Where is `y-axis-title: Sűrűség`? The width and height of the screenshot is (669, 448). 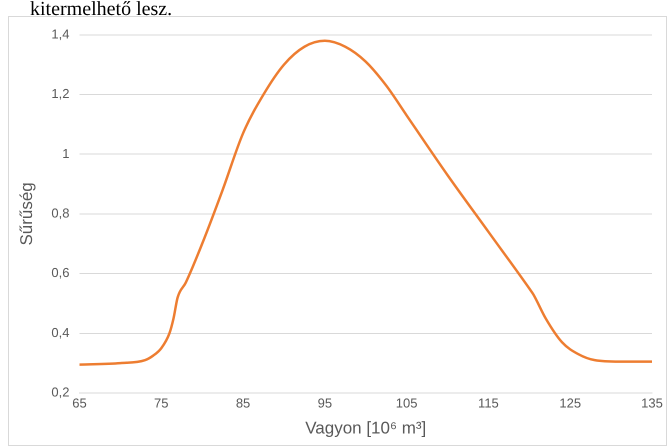
y-axis-title: Sűrűség is located at coordinates (26, 214).